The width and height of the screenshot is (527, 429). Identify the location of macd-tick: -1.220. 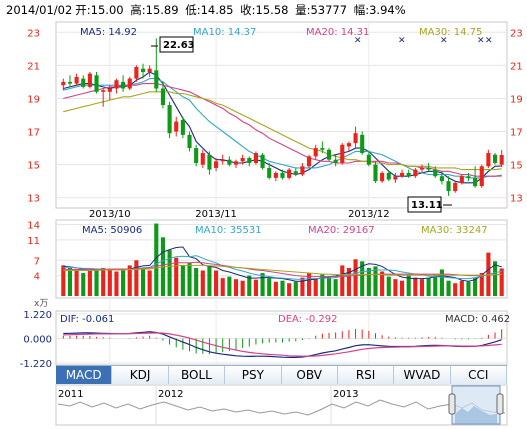
(36, 364).